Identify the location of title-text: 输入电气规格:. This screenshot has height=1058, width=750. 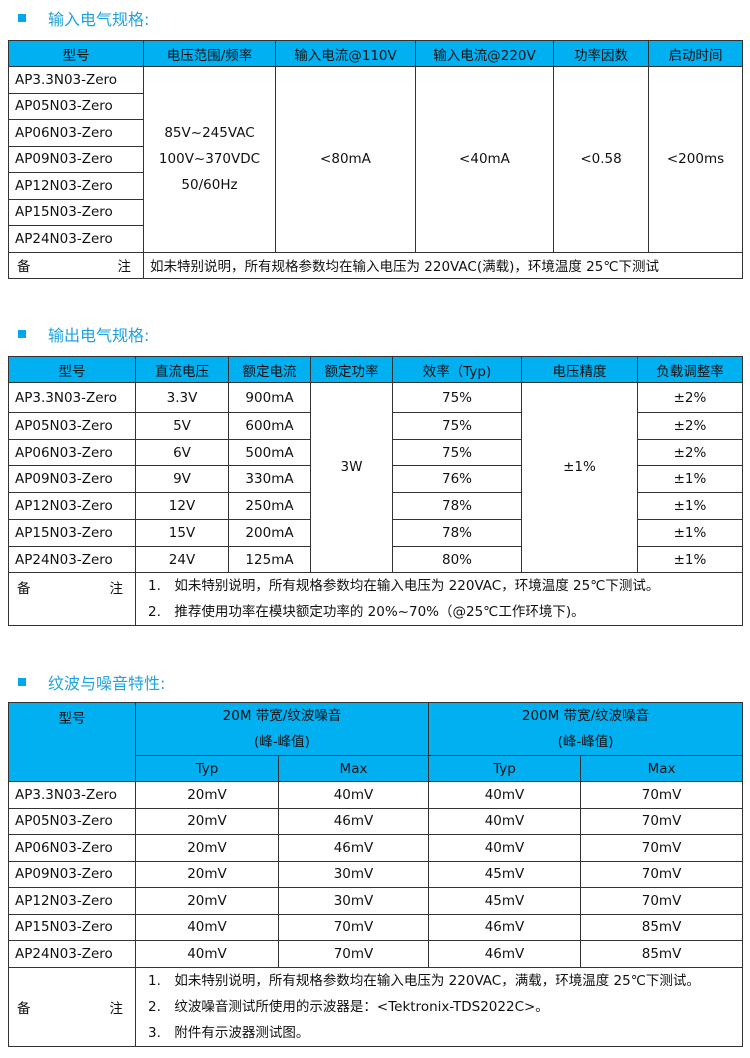
(99, 19).